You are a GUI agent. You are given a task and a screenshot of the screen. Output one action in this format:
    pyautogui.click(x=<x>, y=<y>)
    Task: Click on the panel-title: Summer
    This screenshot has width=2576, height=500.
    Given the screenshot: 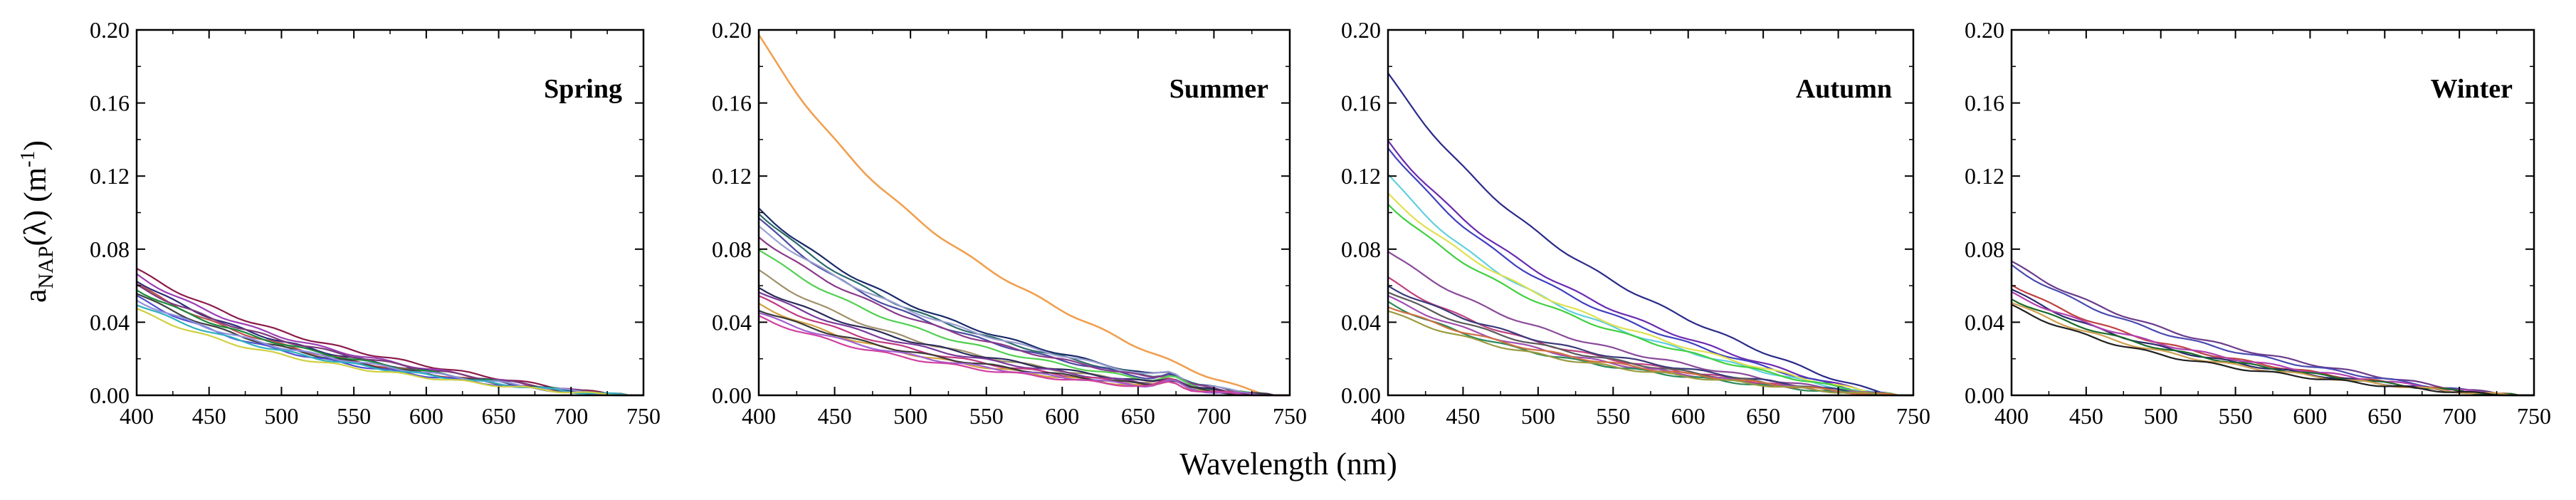 What is the action you would take?
    pyautogui.click(x=1219, y=89)
    